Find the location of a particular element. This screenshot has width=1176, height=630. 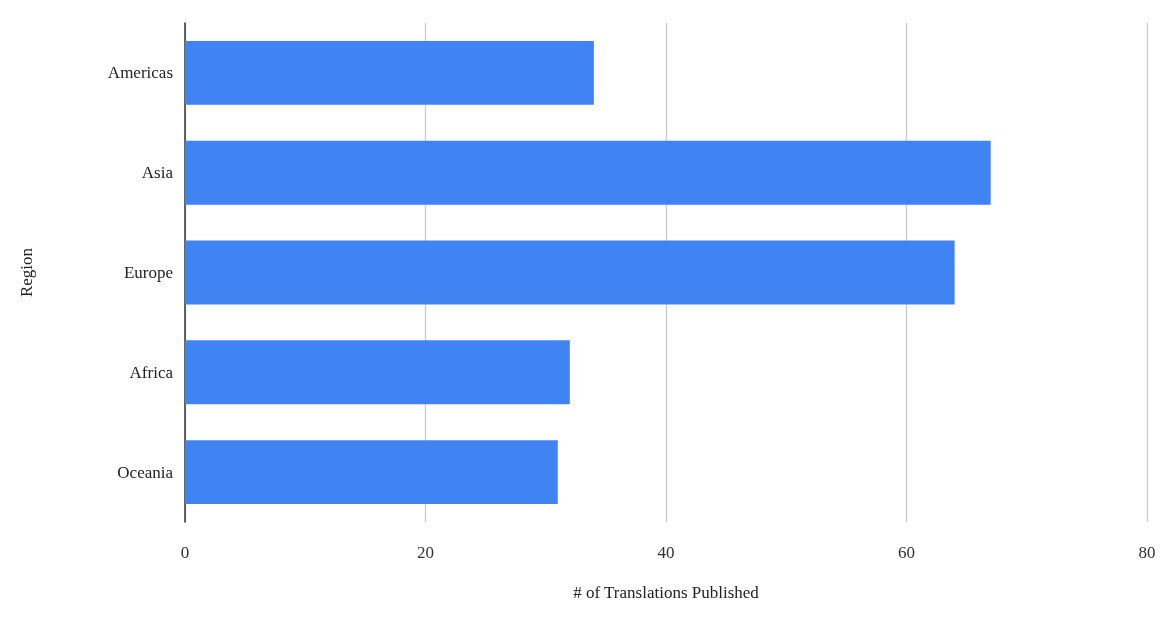

y-tick-label: Asia is located at coordinates (157, 173).